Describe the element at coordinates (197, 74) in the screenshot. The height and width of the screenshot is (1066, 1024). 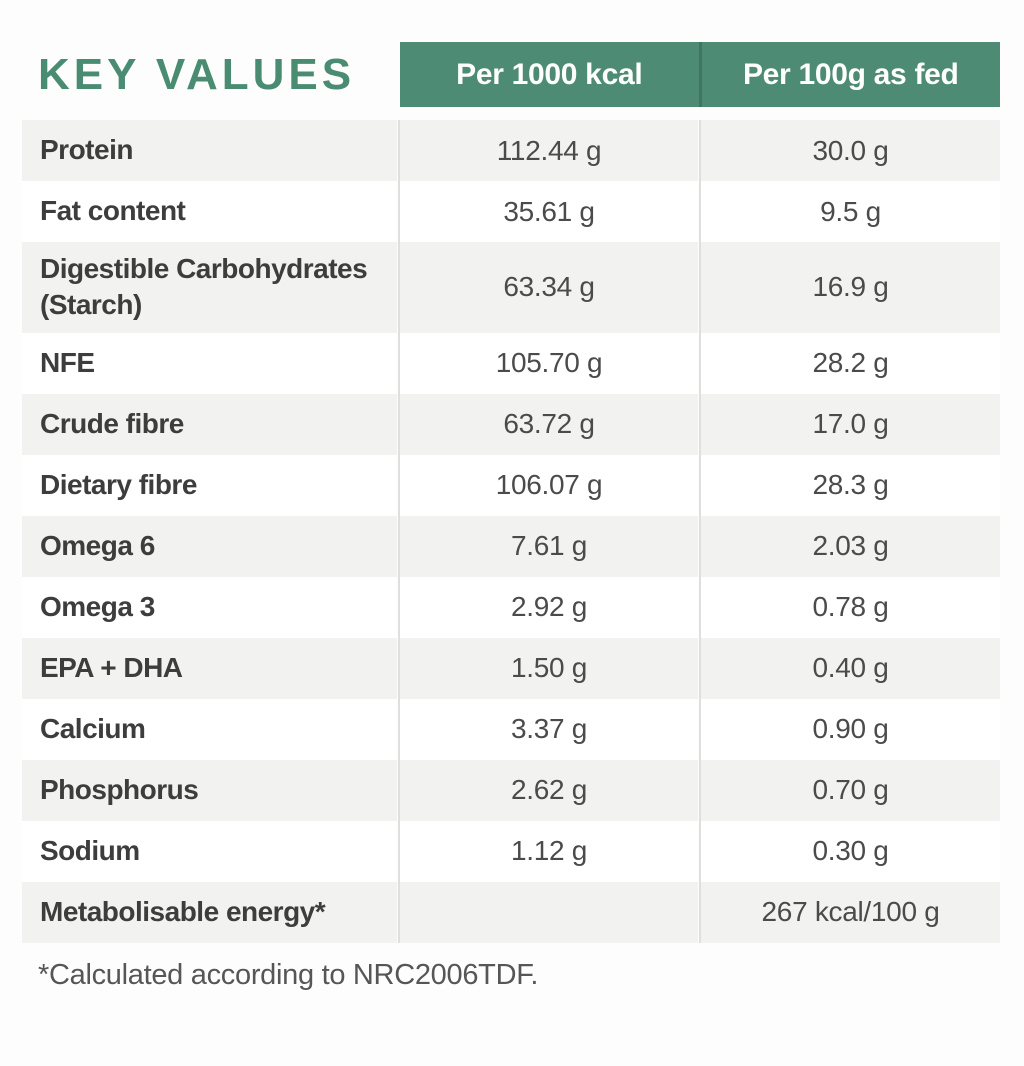
I see `page-title: KEY VALUES` at that location.